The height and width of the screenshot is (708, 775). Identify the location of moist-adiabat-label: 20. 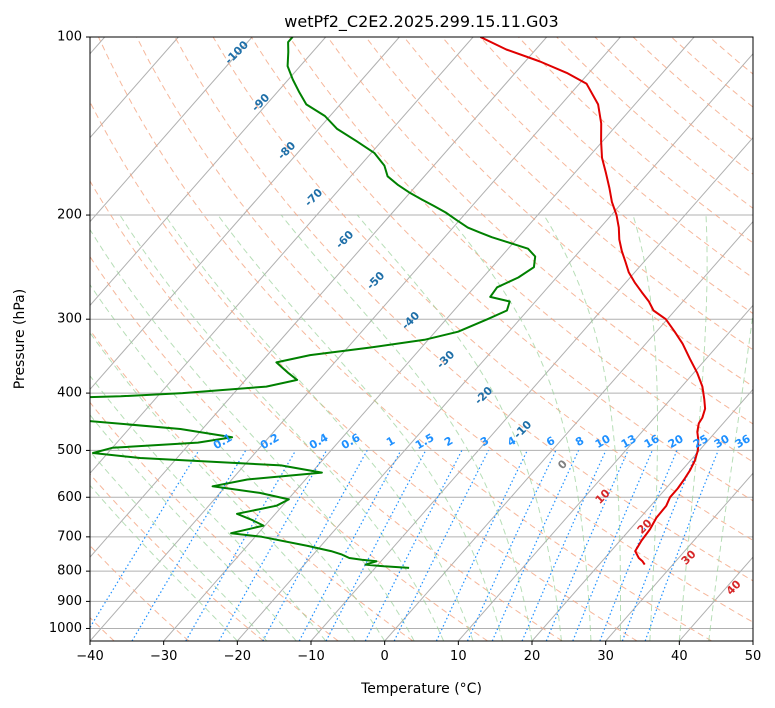
(645, 526).